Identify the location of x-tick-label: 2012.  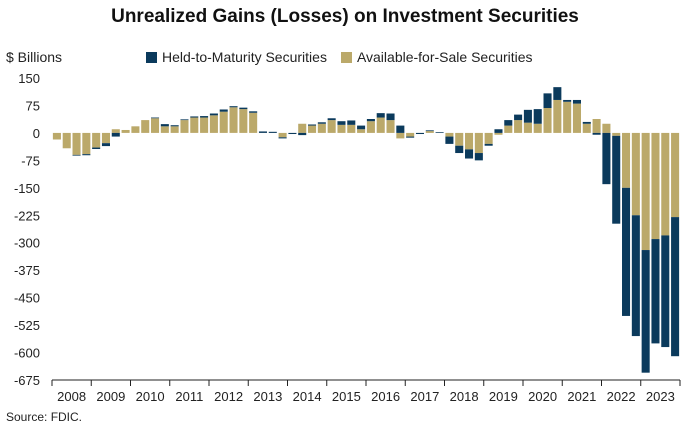
(228, 396).